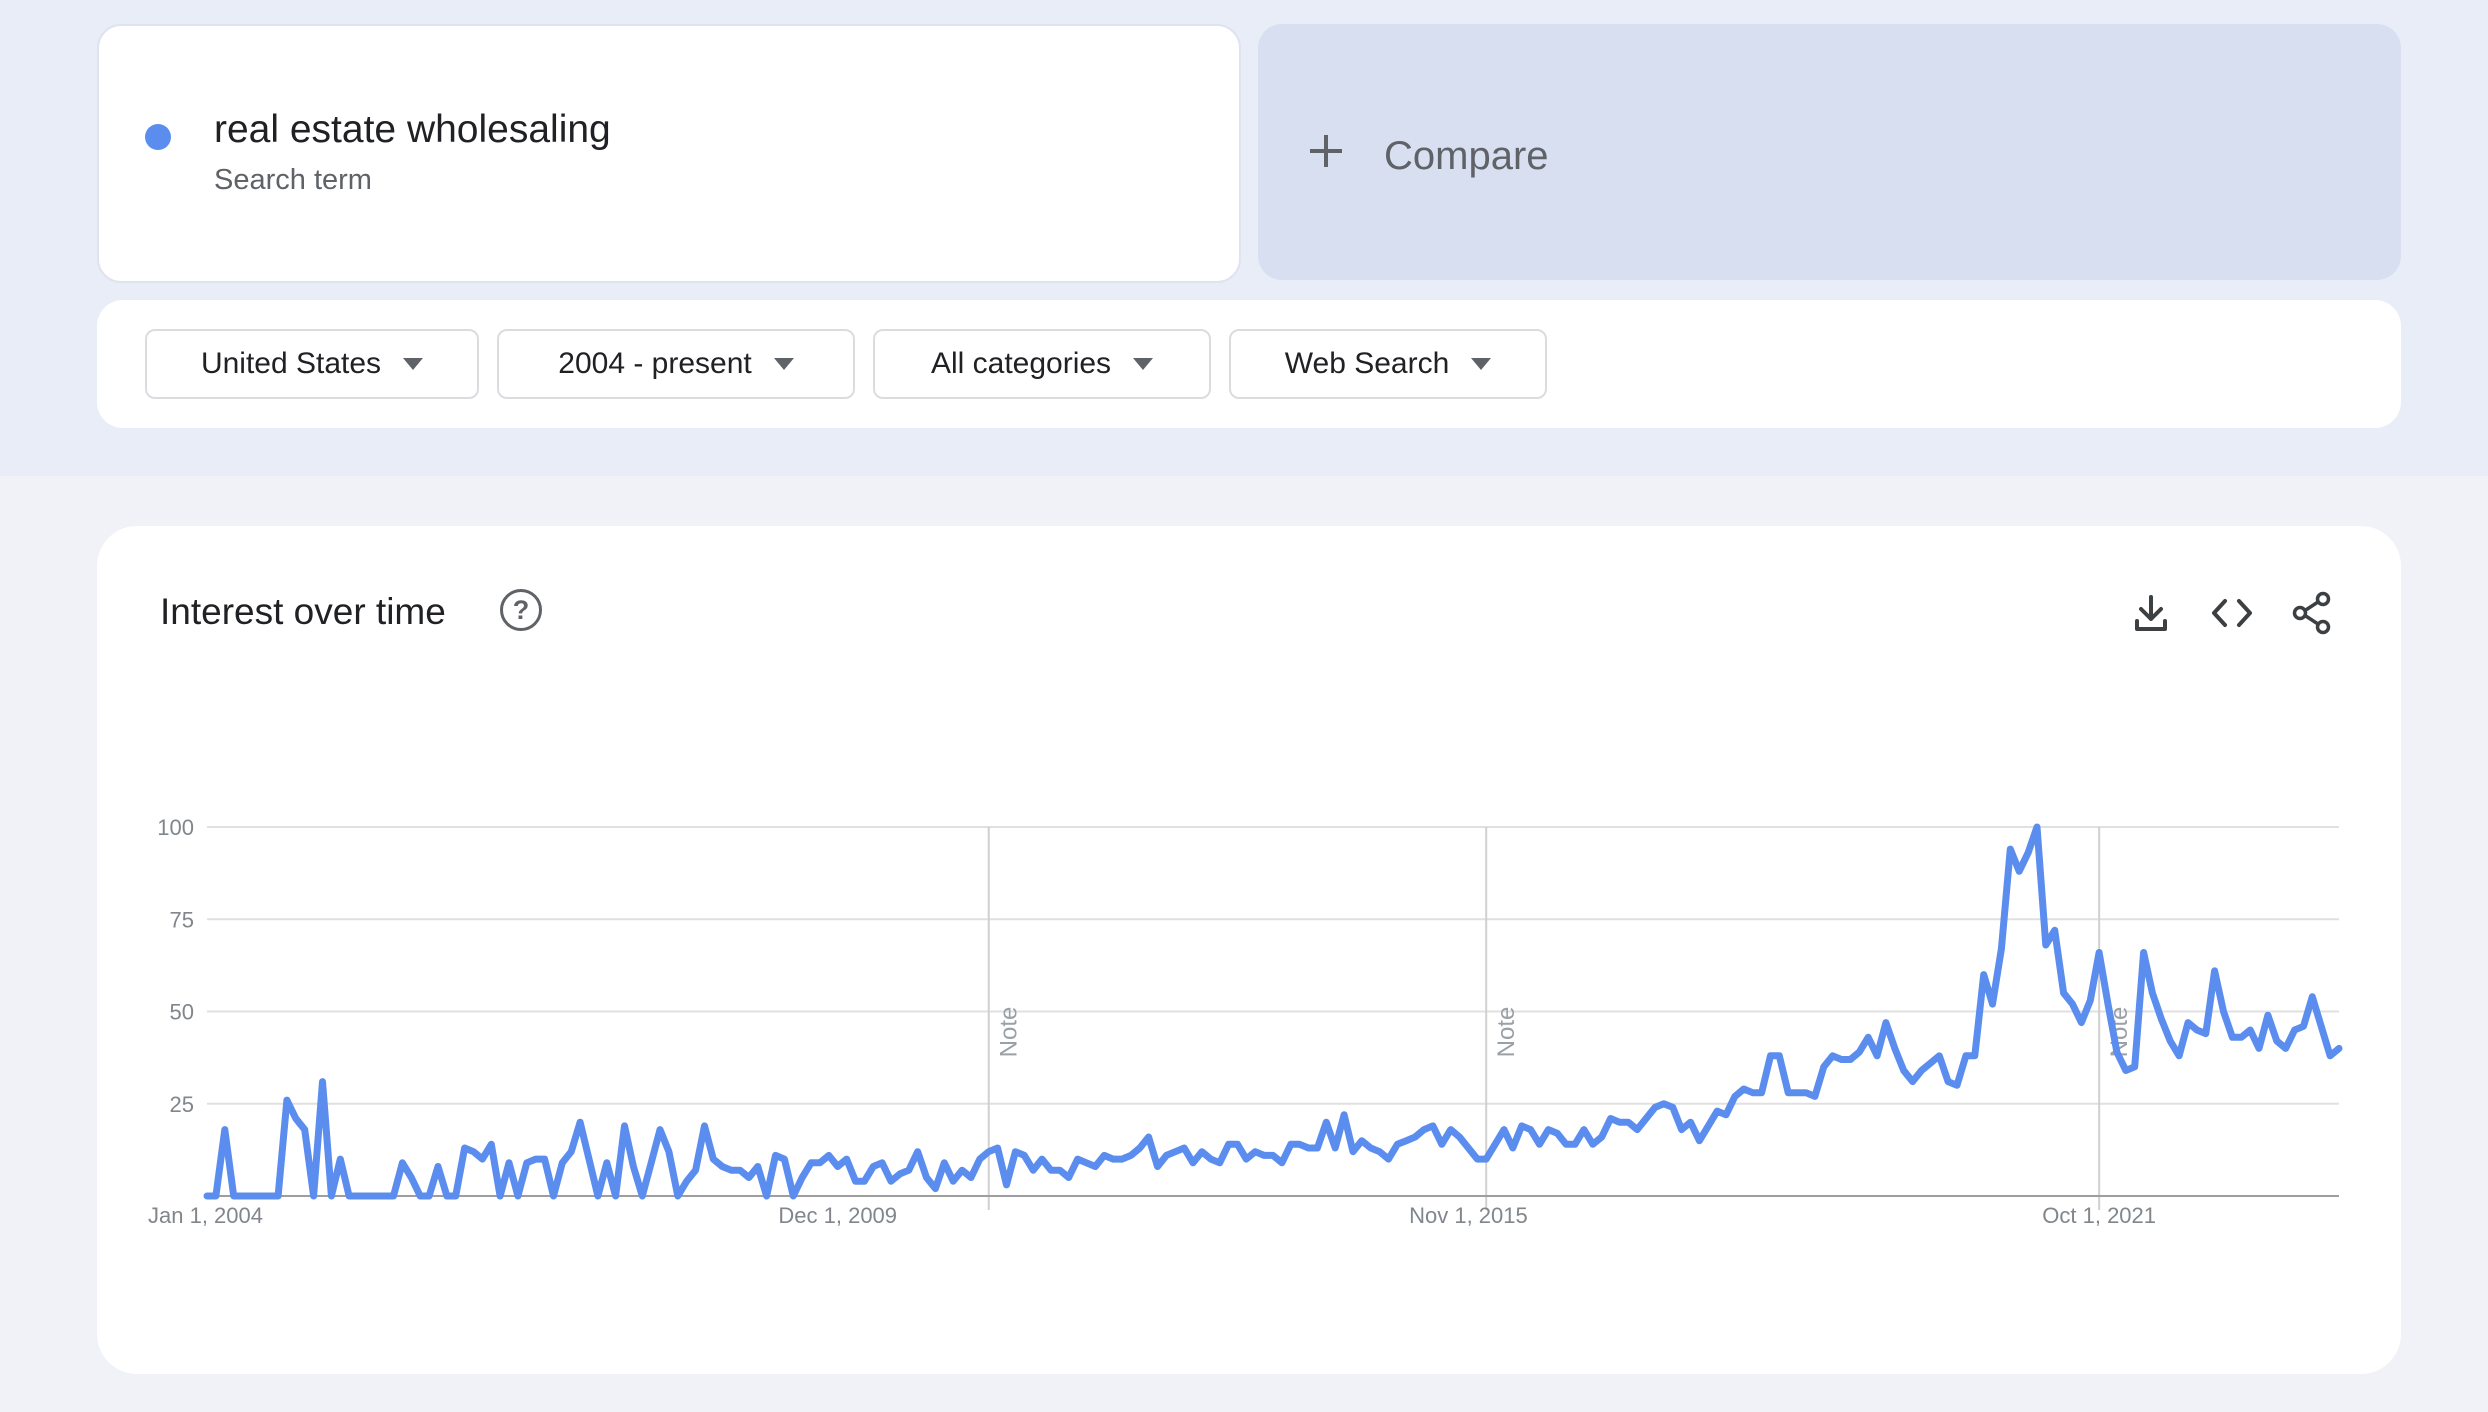  I want to click on y-tick-label: 50, so click(182, 1012).